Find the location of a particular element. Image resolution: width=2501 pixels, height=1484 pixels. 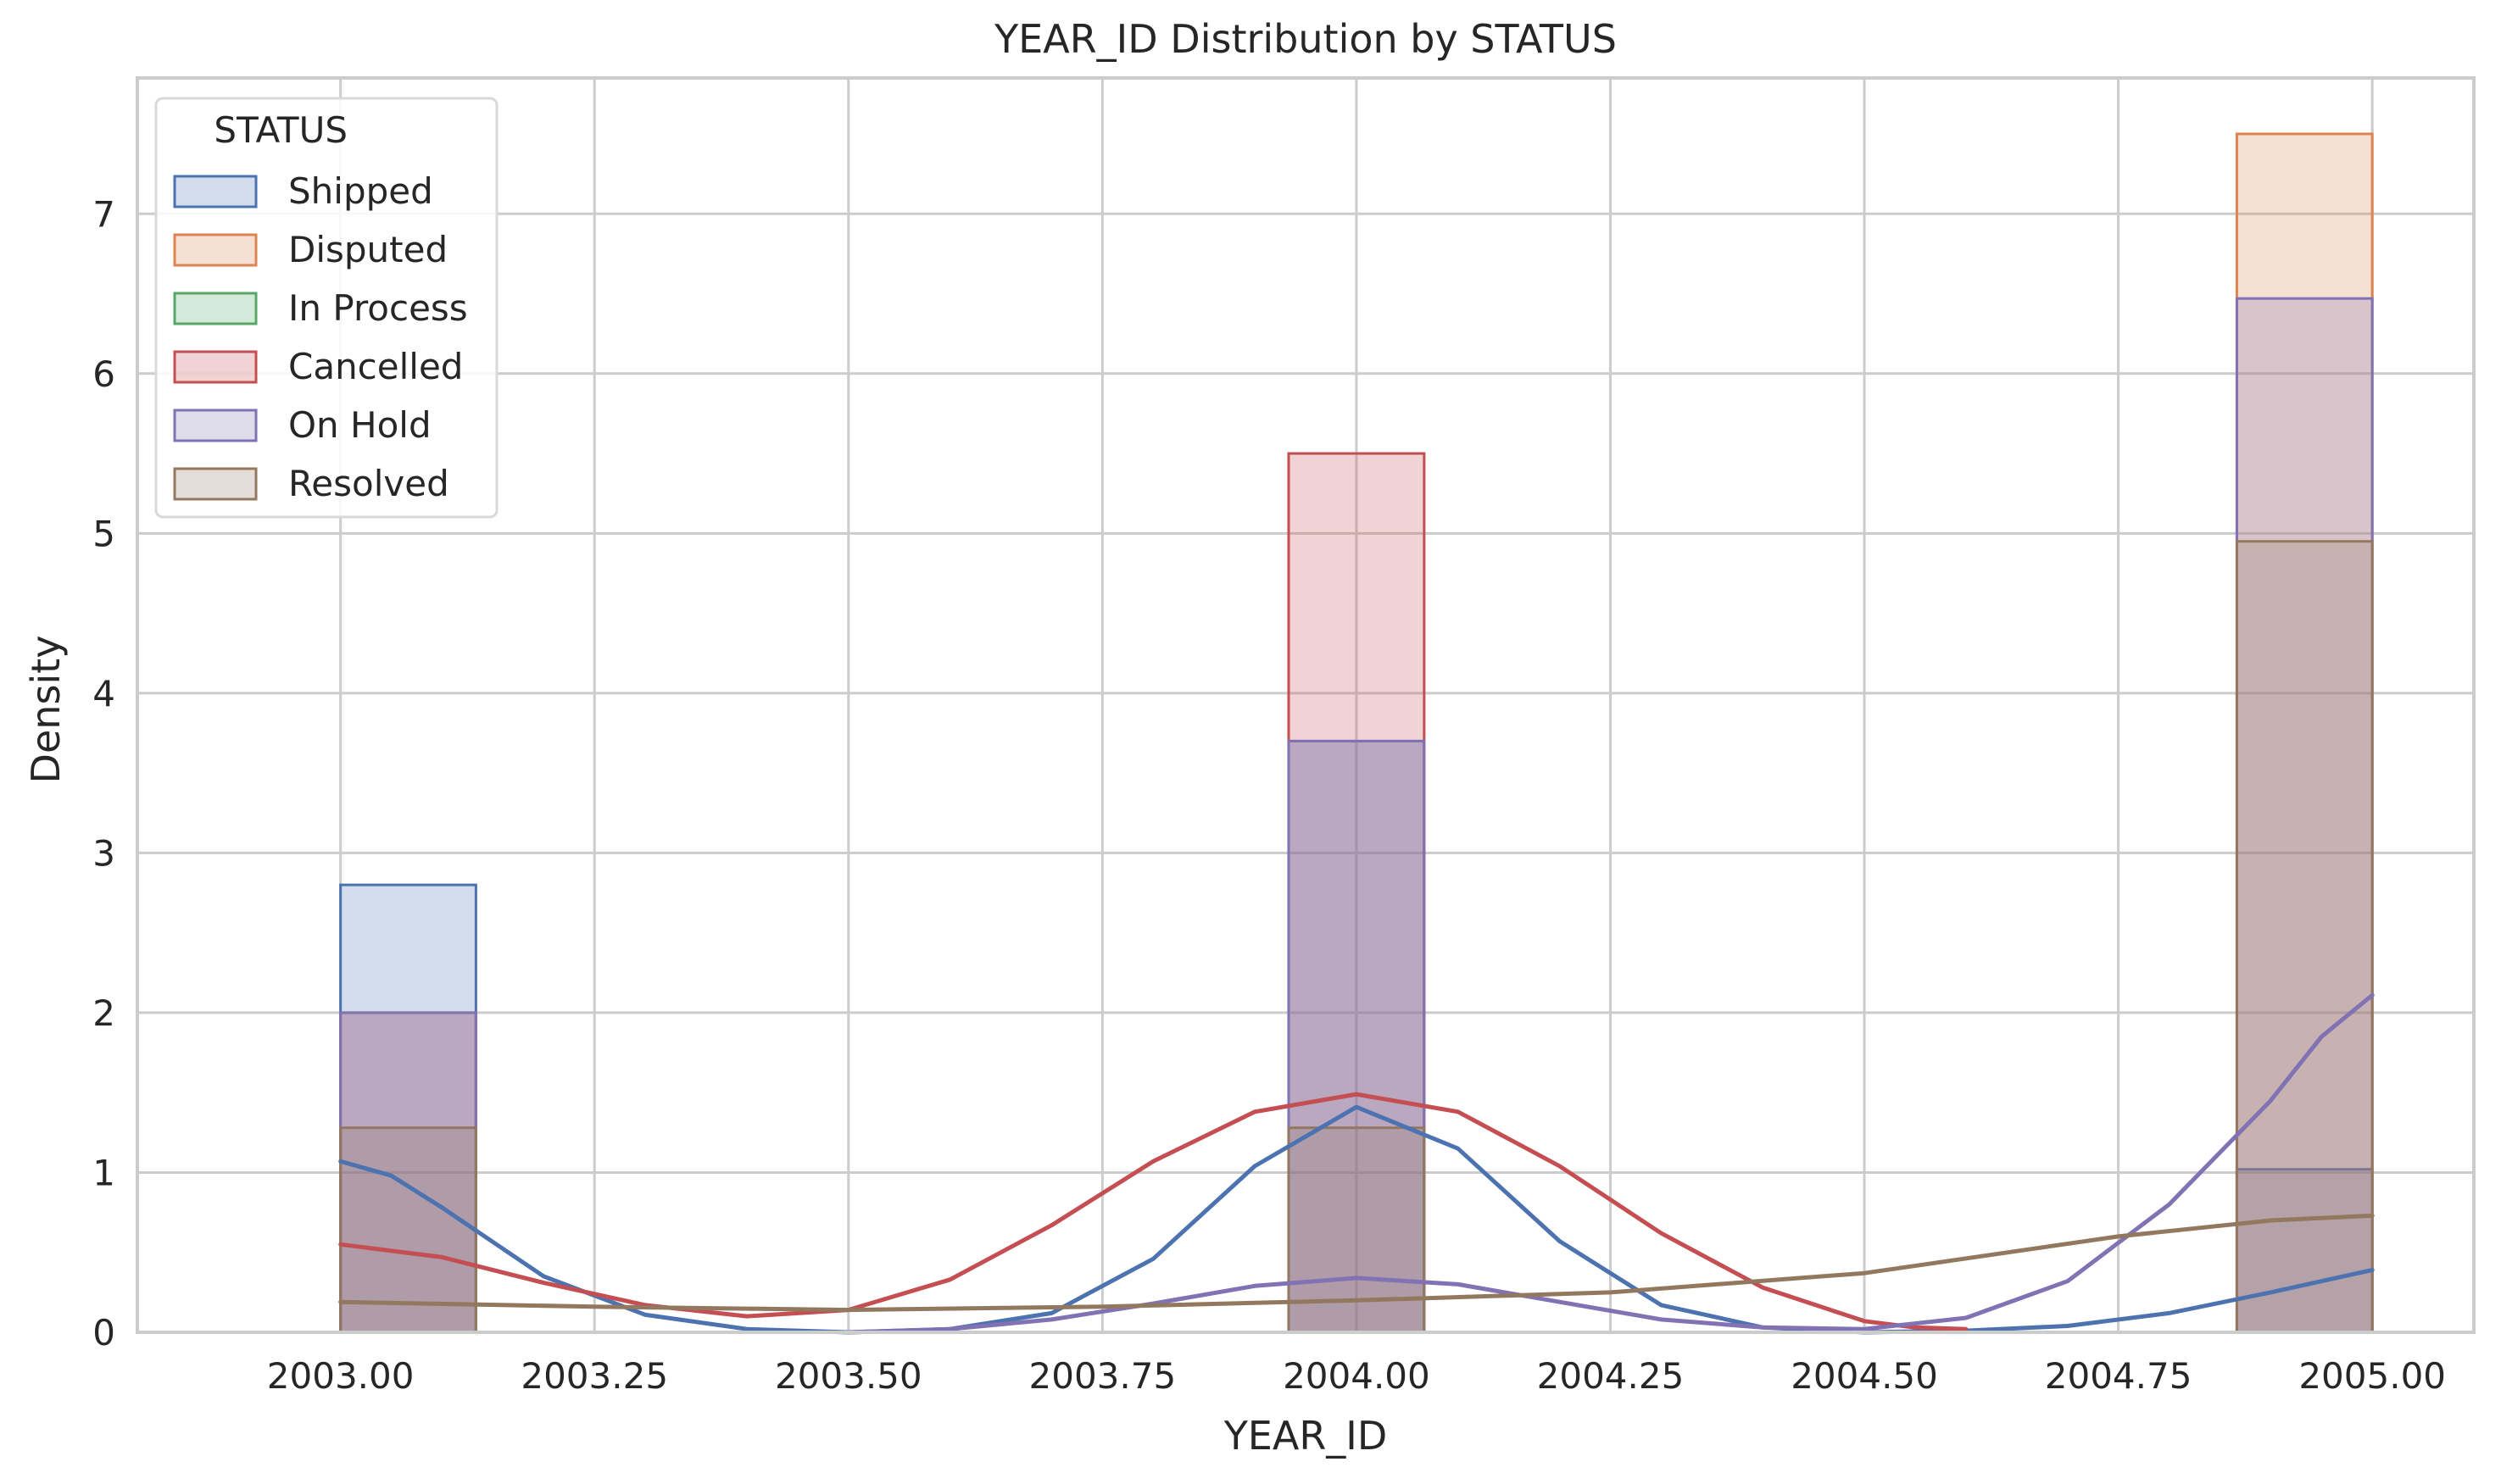

y-axis-label: Density is located at coordinates (46, 710).